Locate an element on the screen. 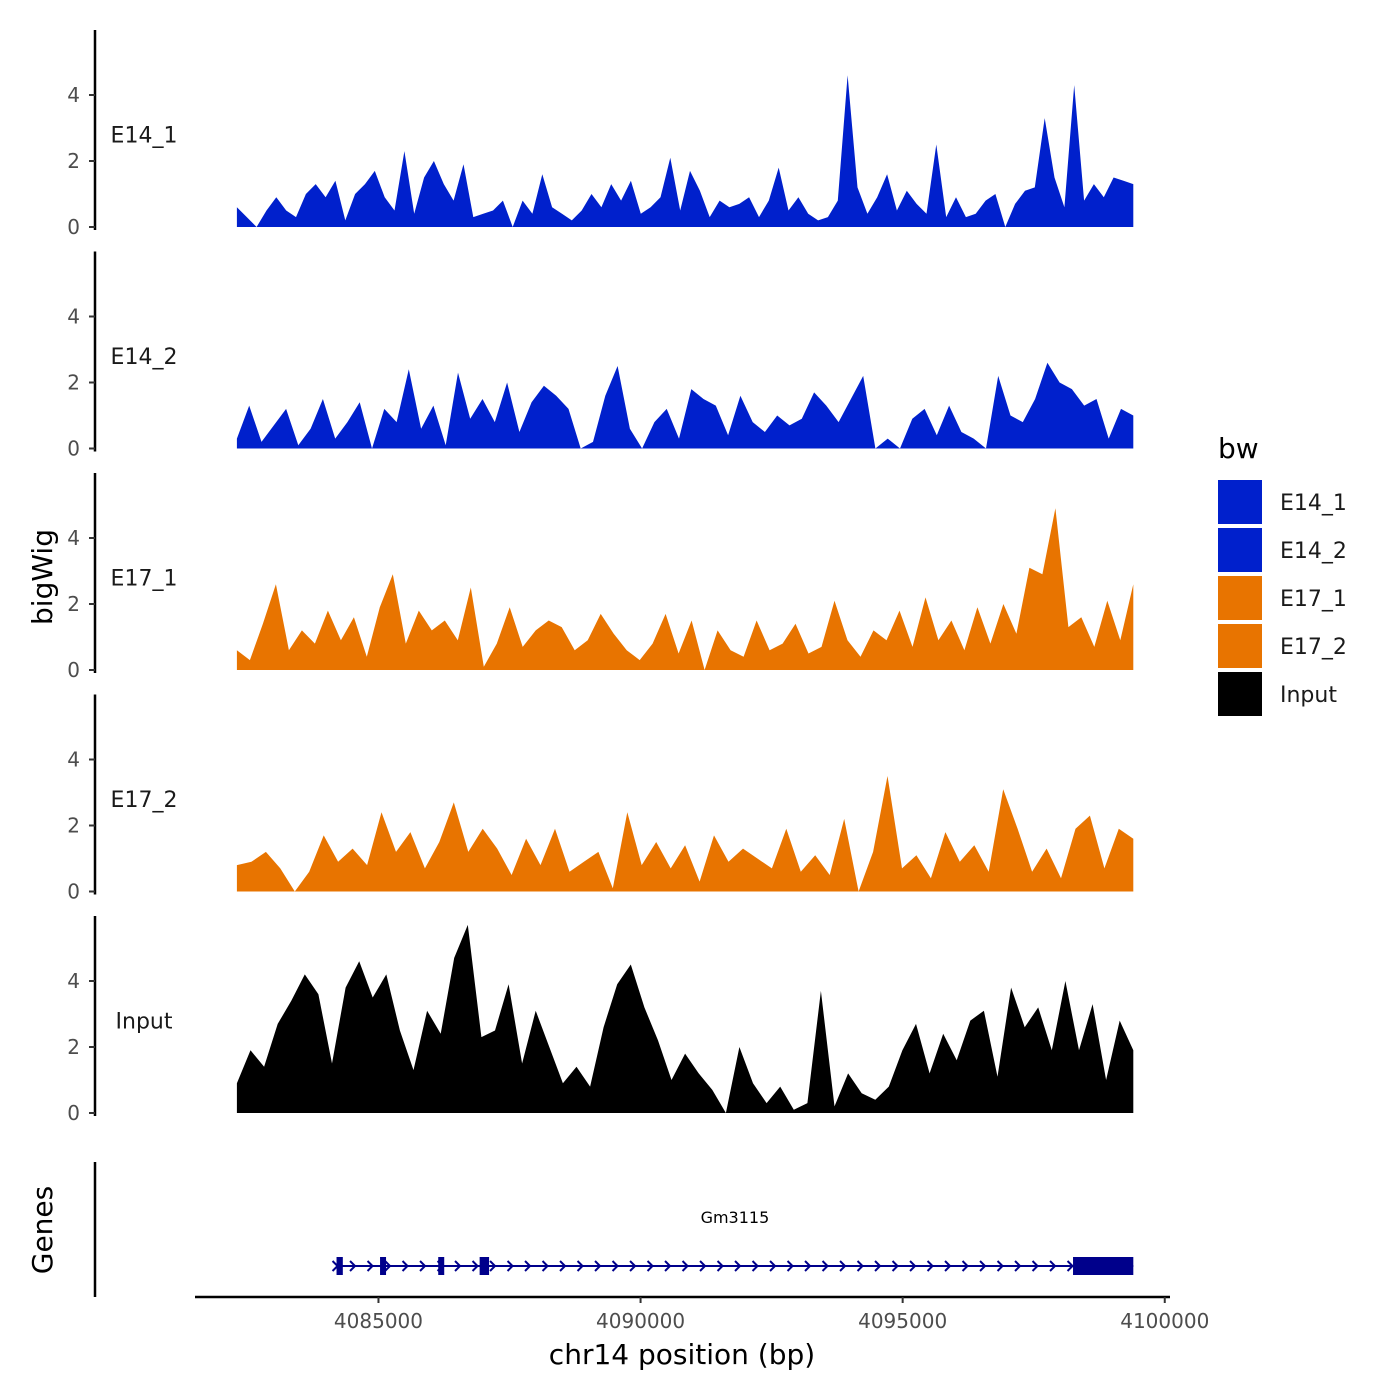  legend-label: E14_1 is located at coordinates (1313, 503).